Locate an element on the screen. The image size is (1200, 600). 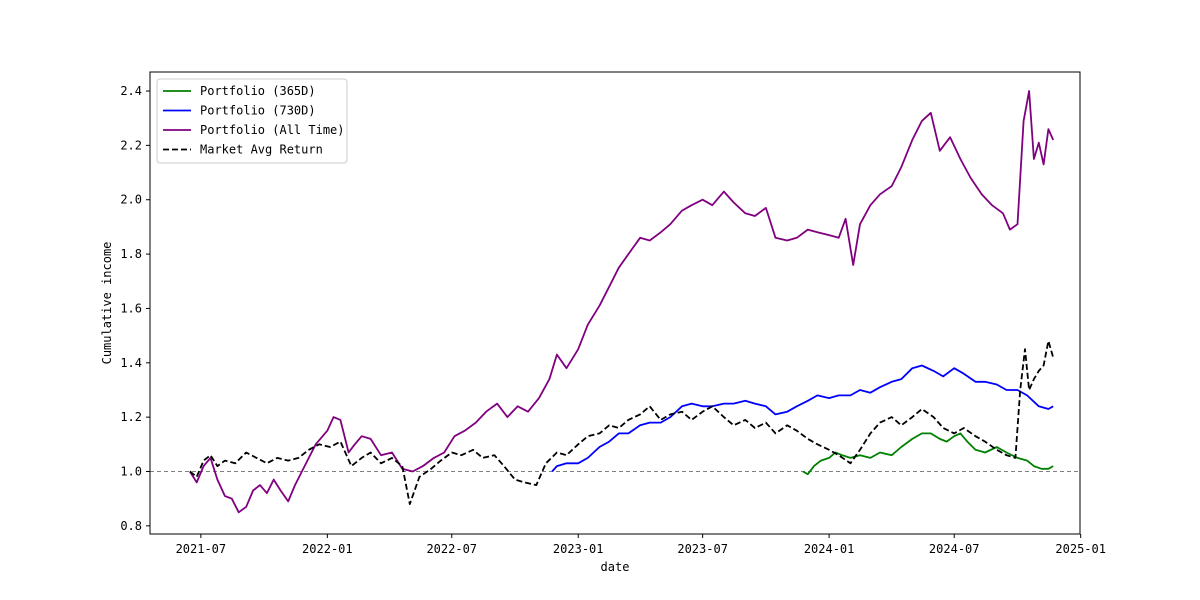
y-tick-label: 1.2 is located at coordinates (131, 417).